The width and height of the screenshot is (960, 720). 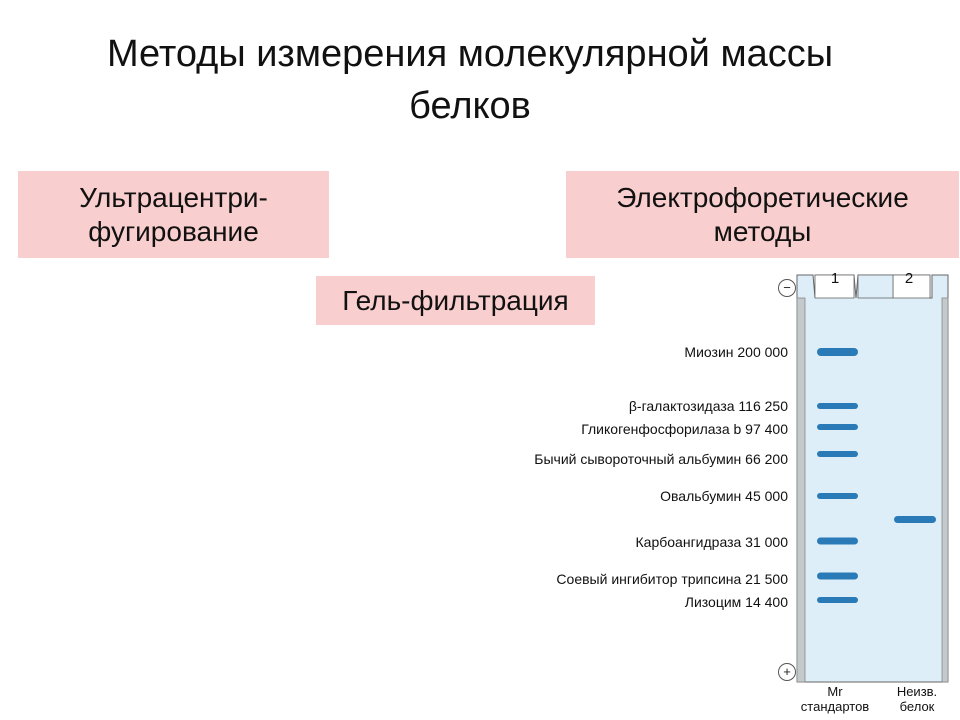 What do you see at coordinates (684, 429) in the screenshot?
I see `standard-label-phosphorylase: Гликогенфосфорилаза b 97 400` at bounding box center [684, 429].